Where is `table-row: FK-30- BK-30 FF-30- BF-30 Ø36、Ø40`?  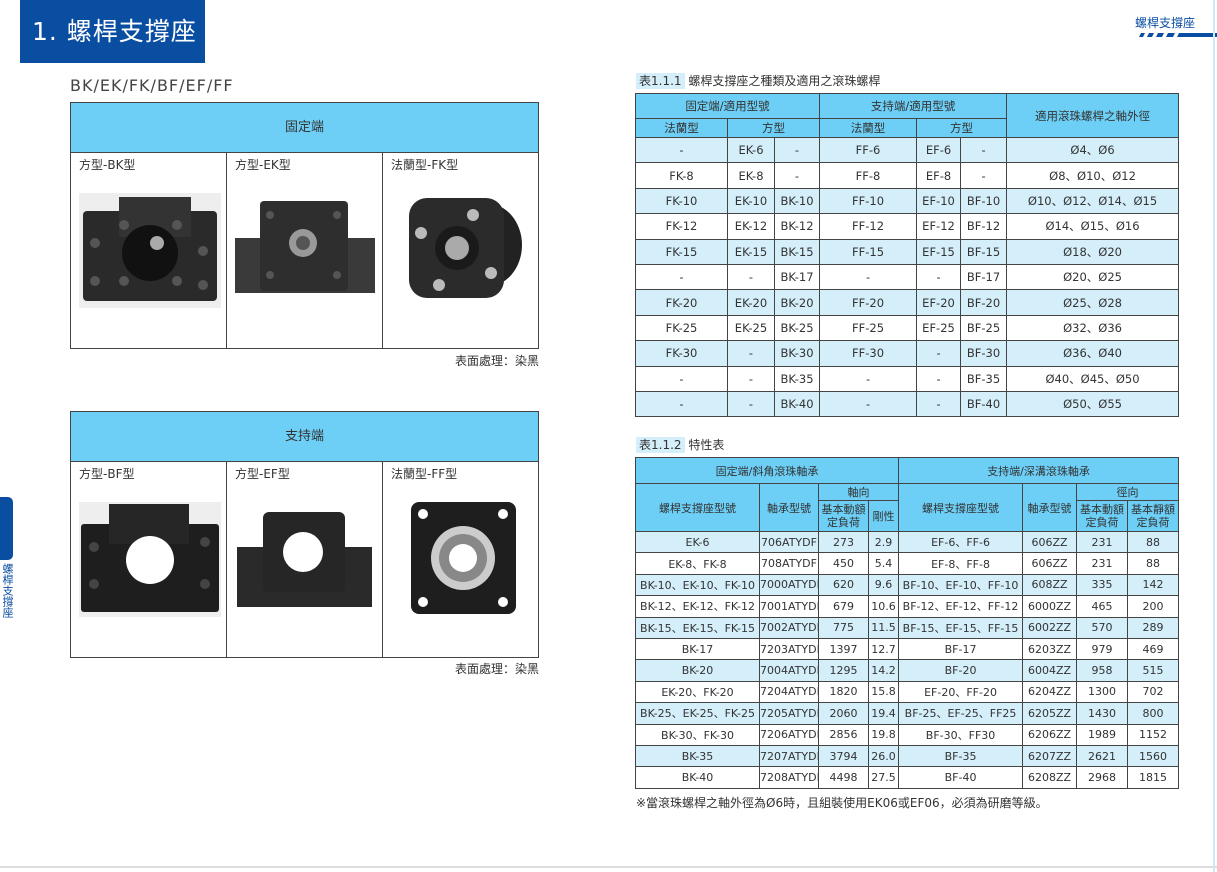
table-row: FK-30- BK-30 FF-30- BF-30 Ø36、Ø40 is located at coordinates (907, 353).